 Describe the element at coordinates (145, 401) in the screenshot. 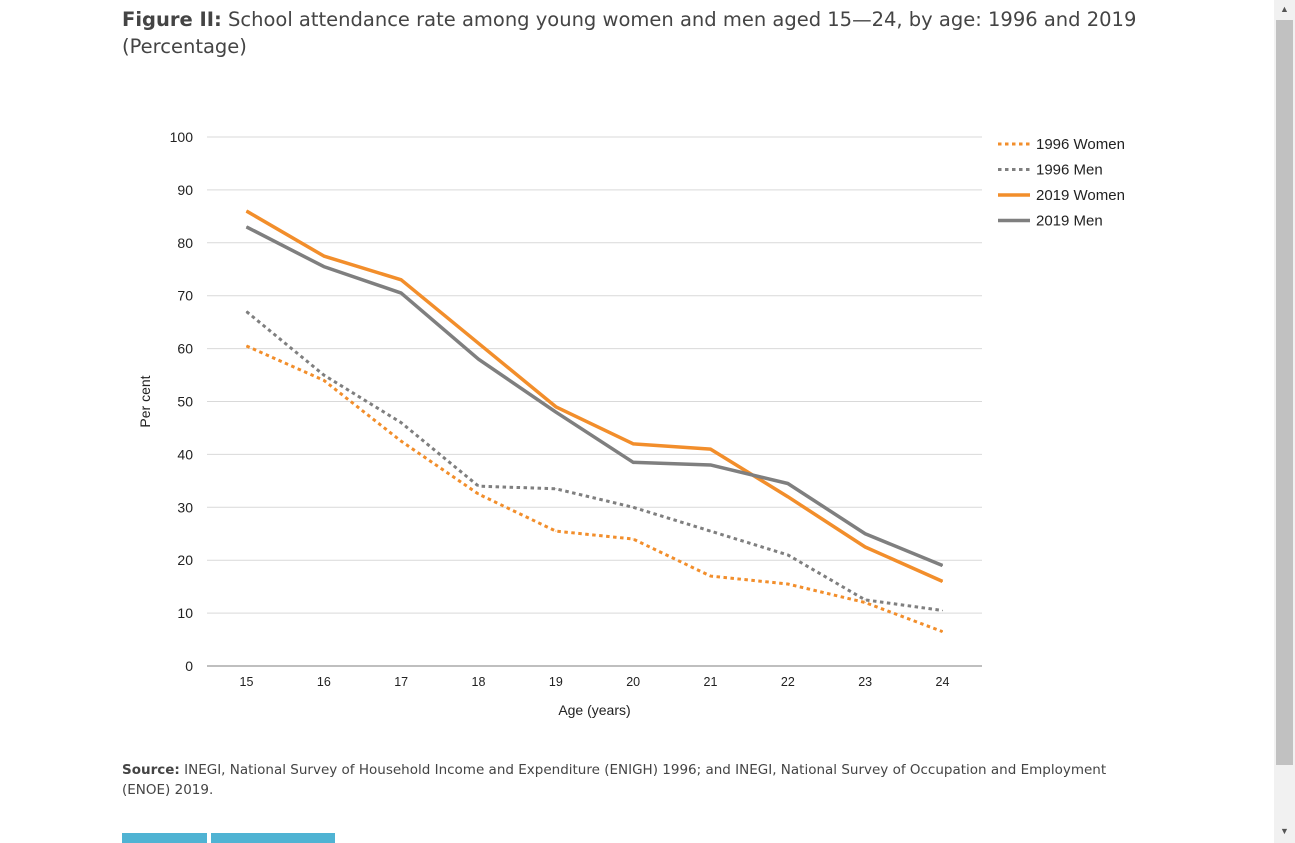

I see `y-axis-label: Per cent` at that location.